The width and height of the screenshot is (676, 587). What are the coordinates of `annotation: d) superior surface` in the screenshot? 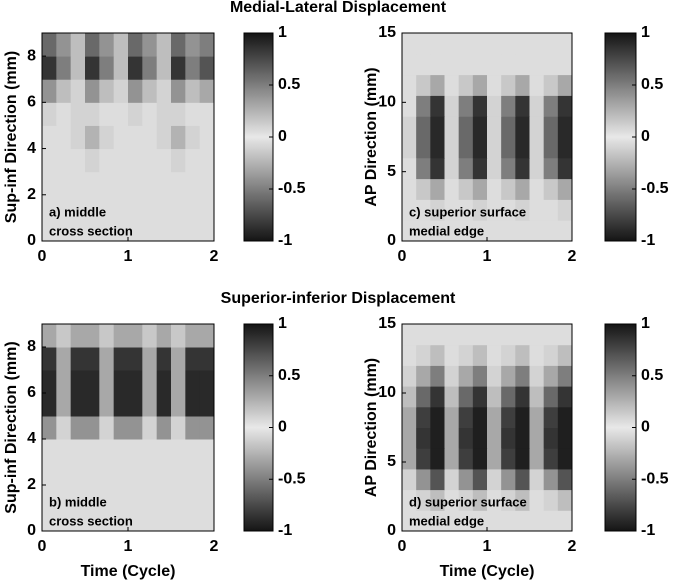 It's located at (468, 501).